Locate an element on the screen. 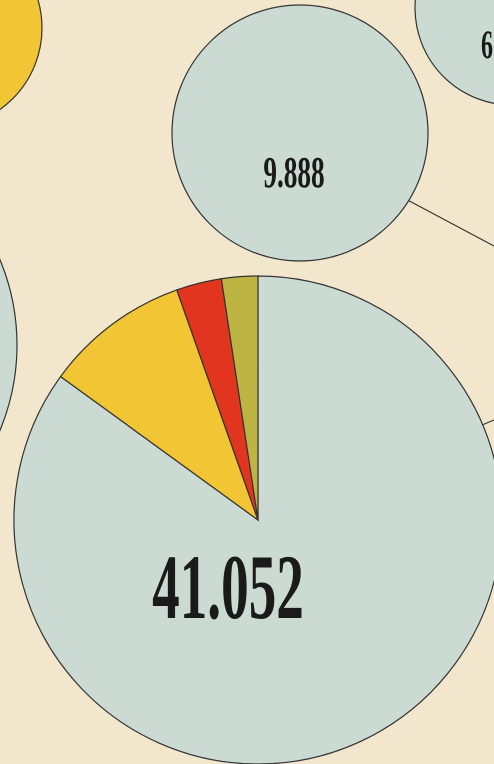 The image size is (494, 764). circle-label: 9.888 is located at coordinates (293, 171).